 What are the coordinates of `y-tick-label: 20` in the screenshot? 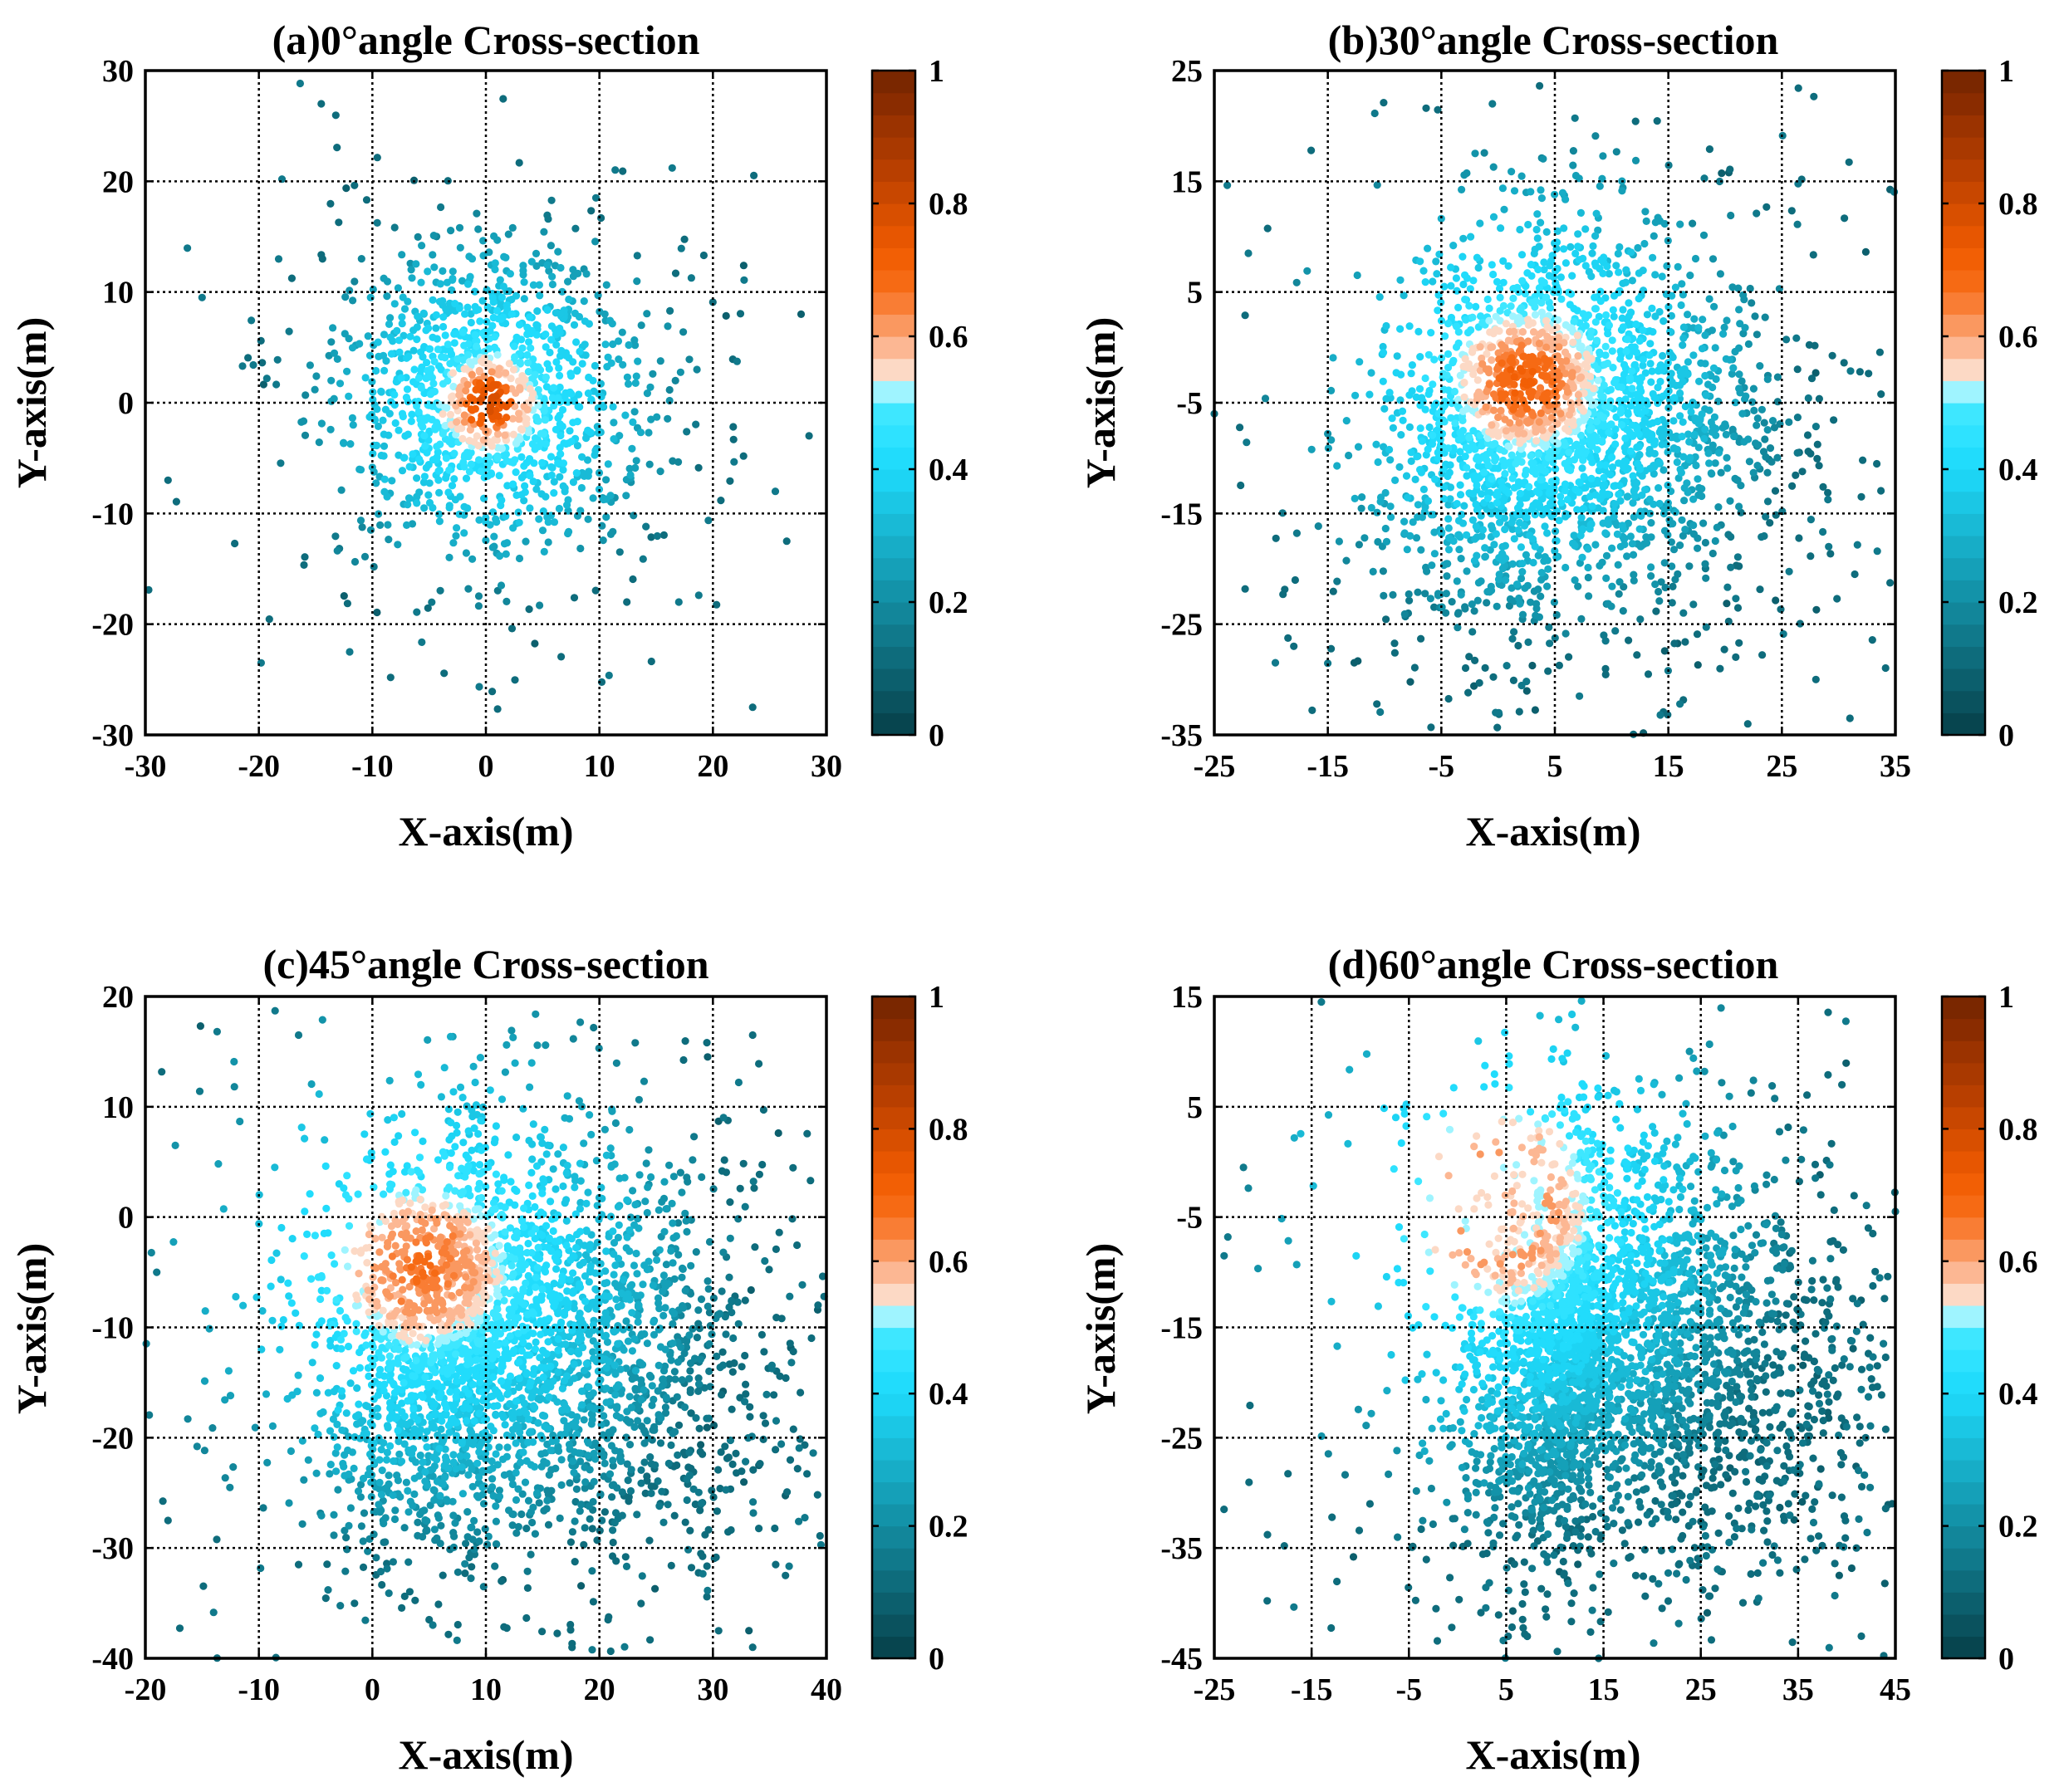 It's located at (118, 181).